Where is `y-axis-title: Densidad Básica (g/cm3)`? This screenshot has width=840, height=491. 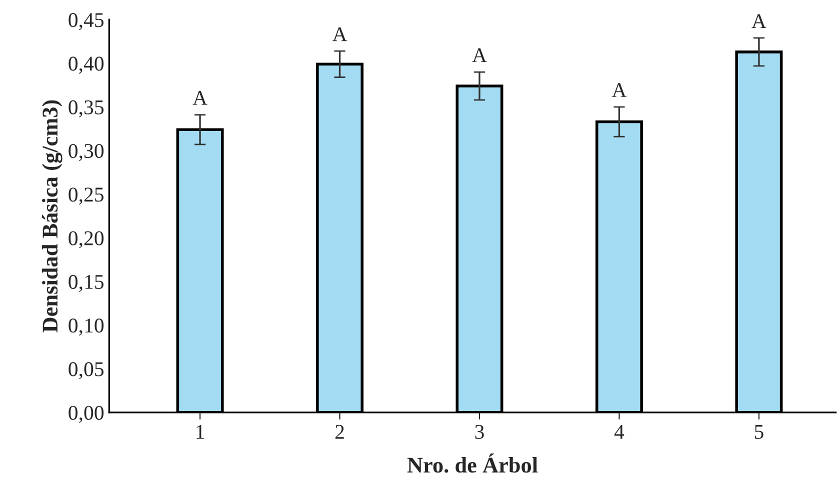 y-axis-title: Densidad Básica (g/cm3) is located at coordinates (52, 216).